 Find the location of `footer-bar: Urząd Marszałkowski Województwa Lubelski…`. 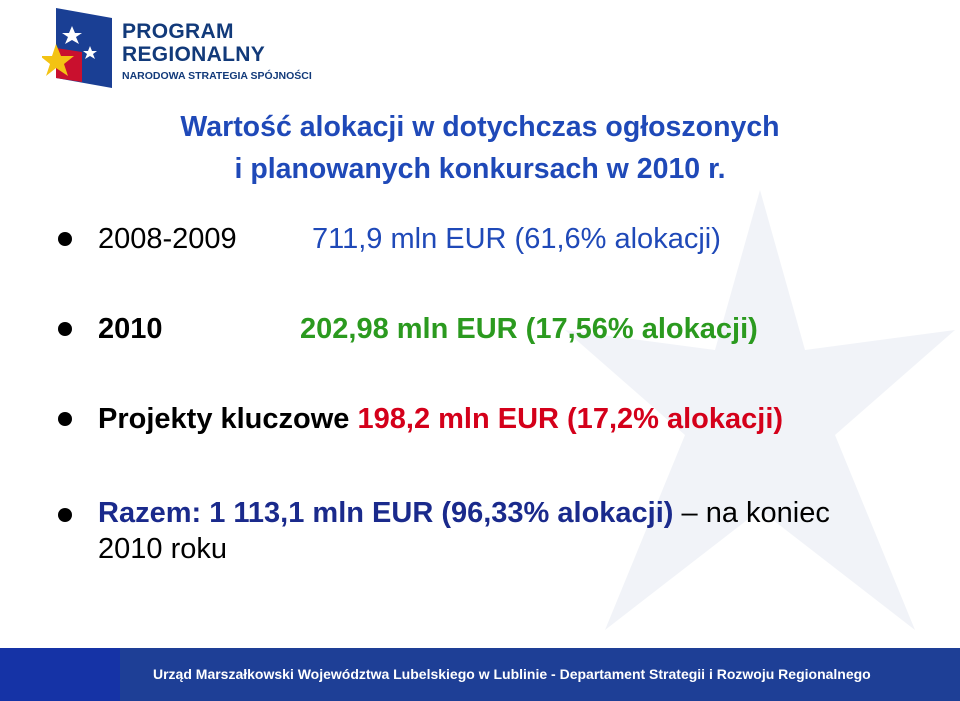

footer-bar: Urząd Marszałkowski Województwa Lubelski… is located at coordinates (480, 674).